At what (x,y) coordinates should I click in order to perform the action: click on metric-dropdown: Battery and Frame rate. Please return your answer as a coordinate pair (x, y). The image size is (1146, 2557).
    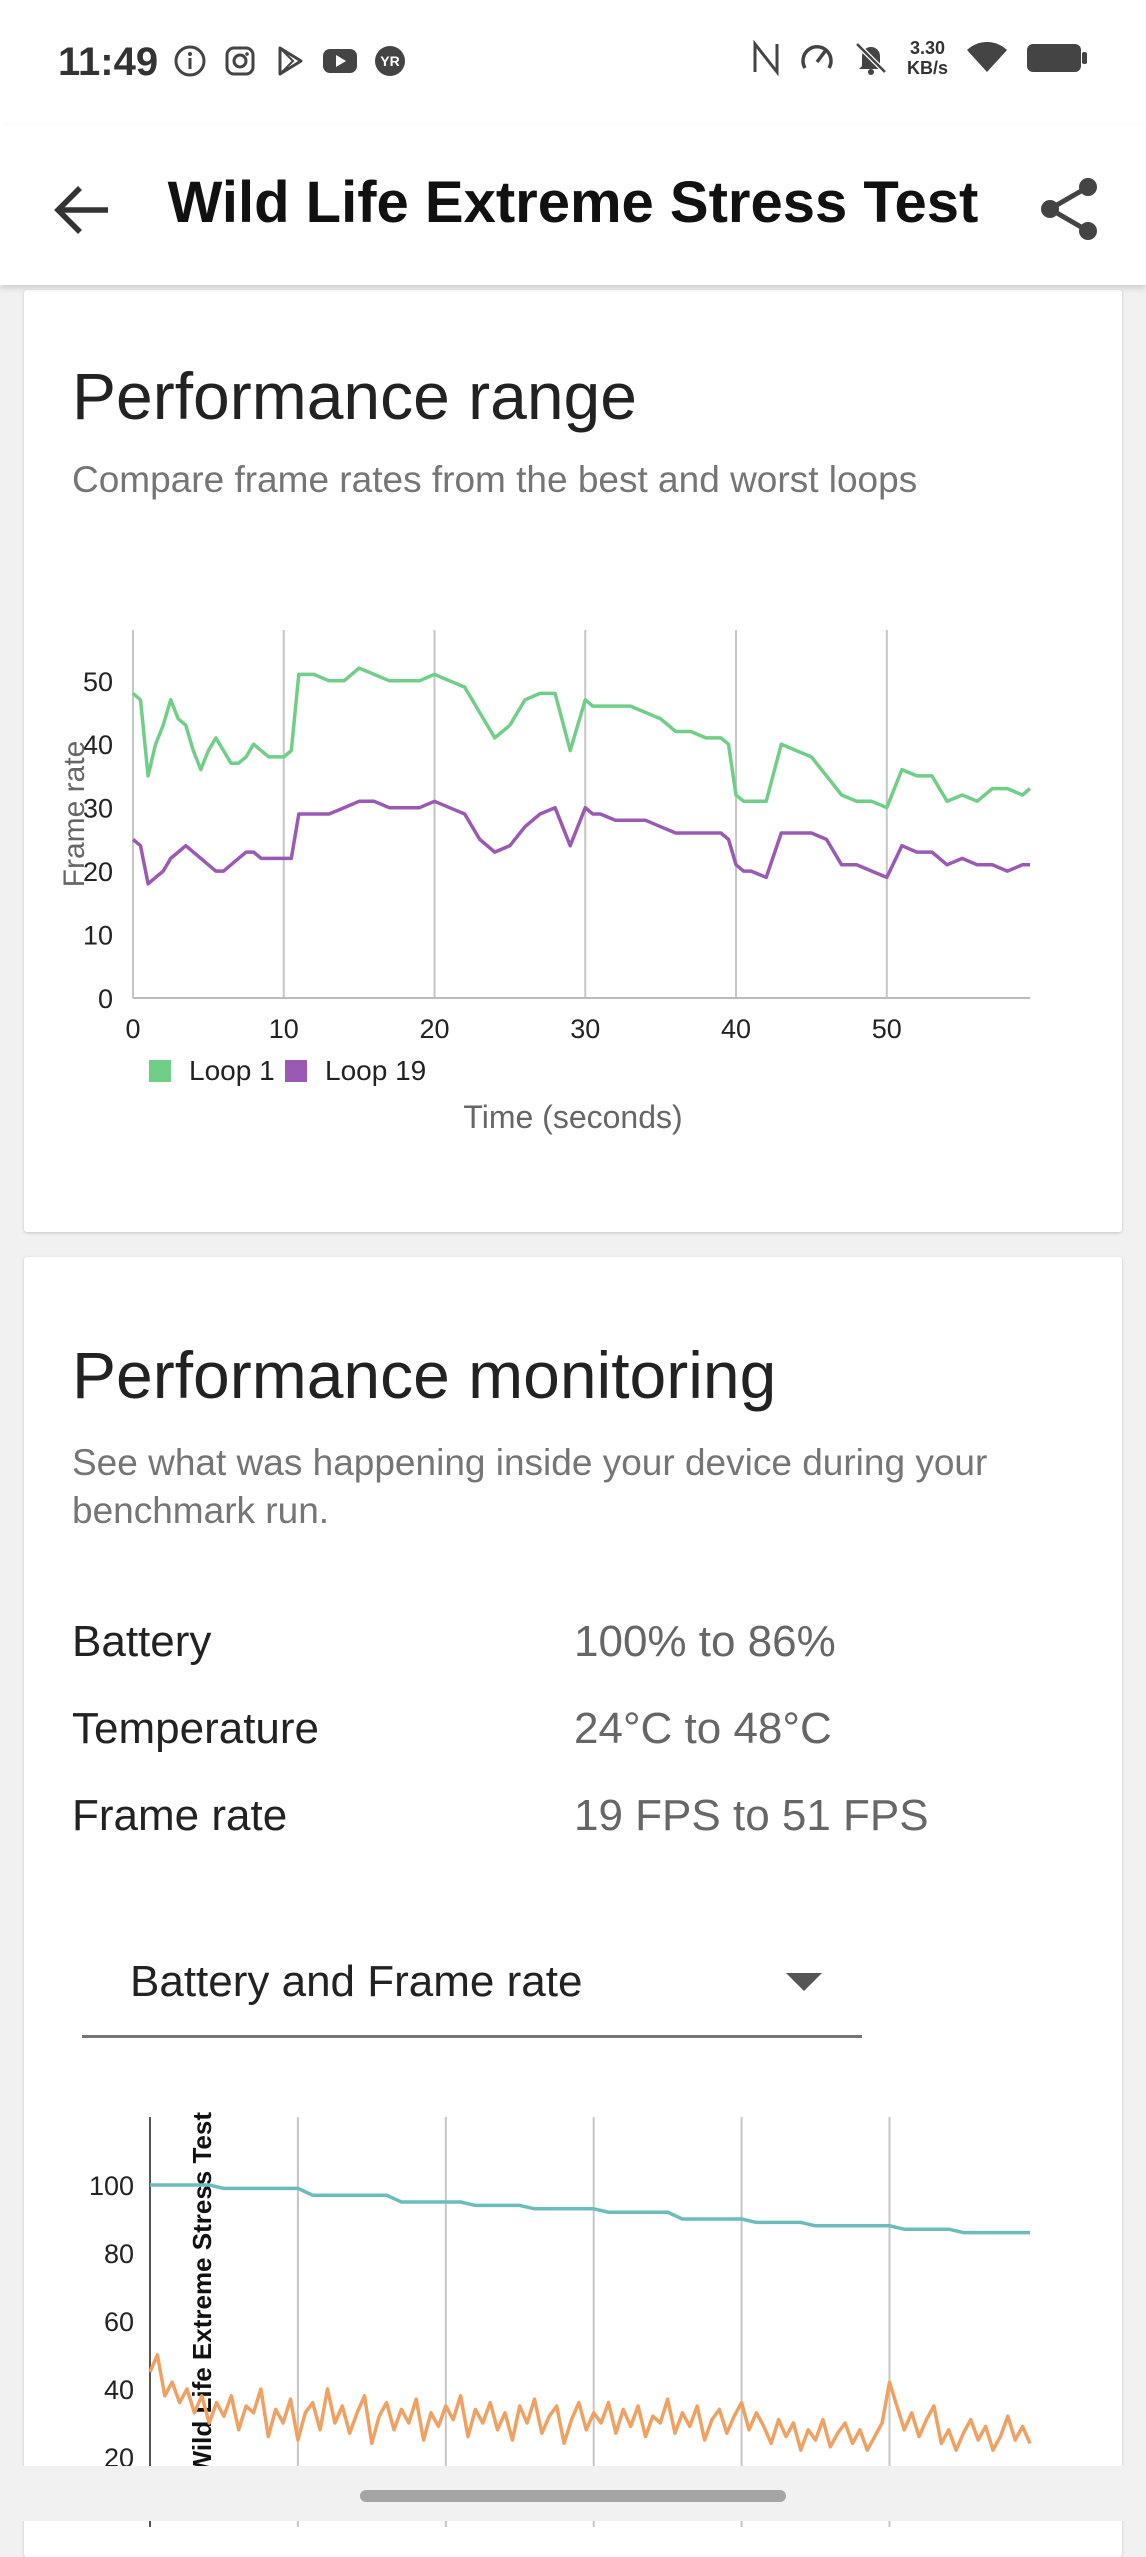
    Looking at the image, I should click on (472, 1982).